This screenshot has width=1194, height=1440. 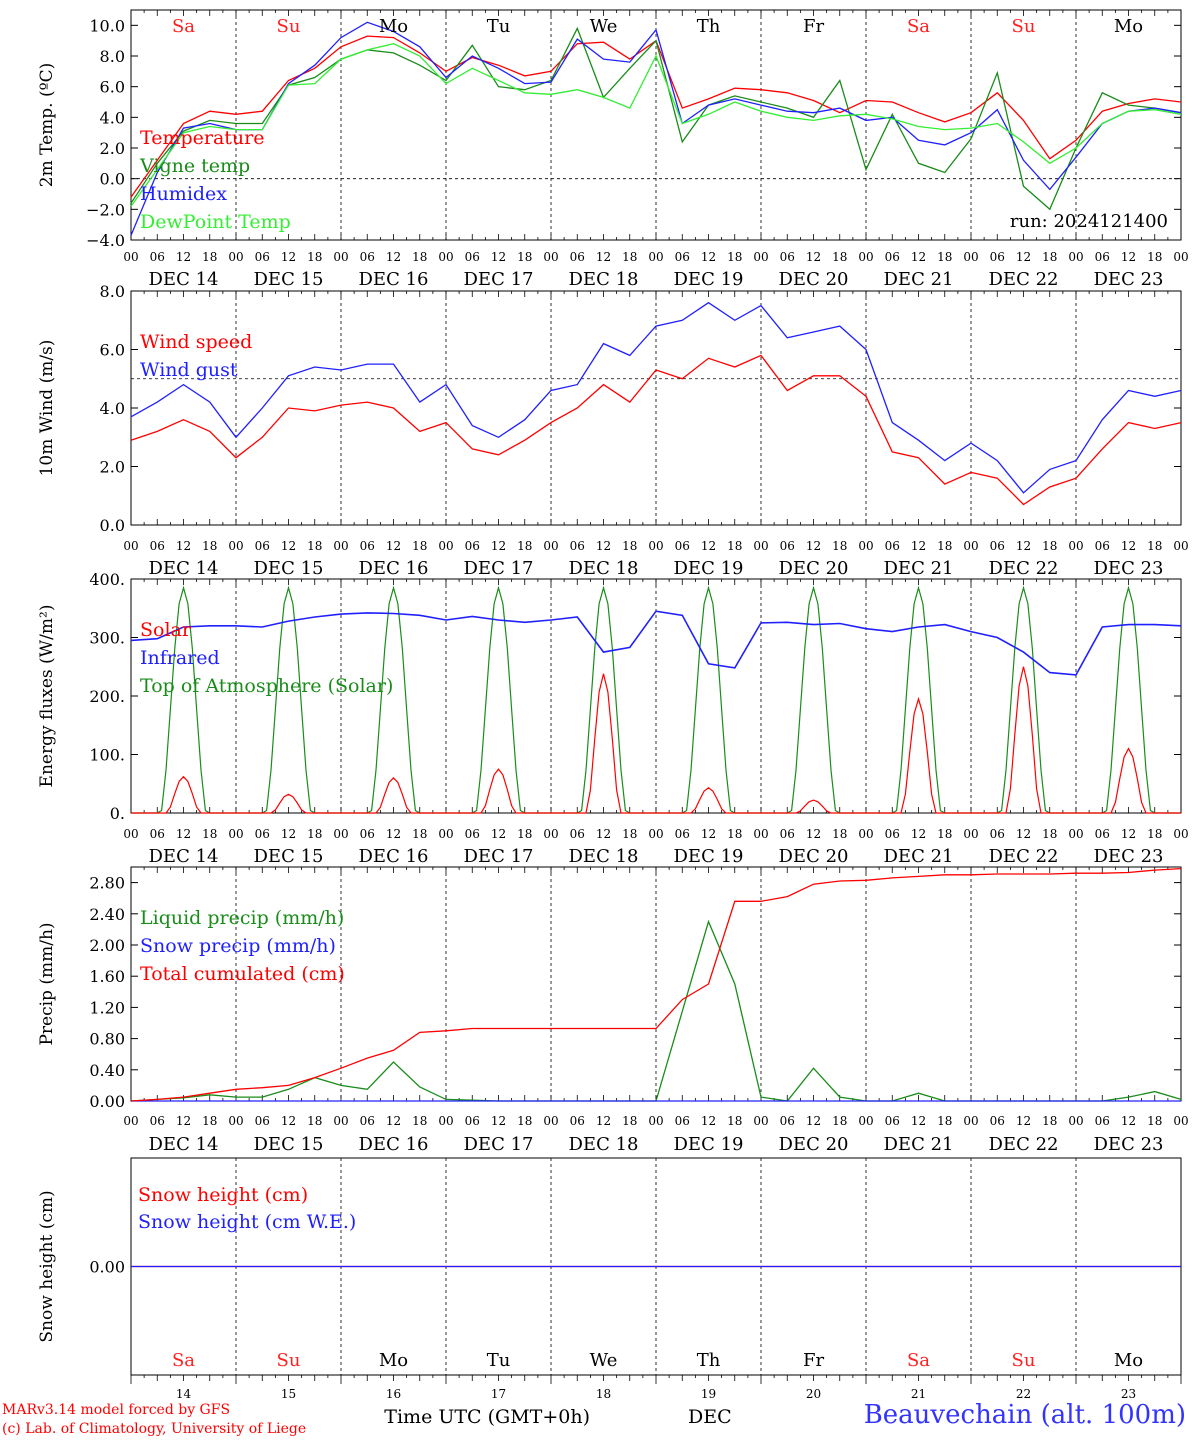 I want to click on temp-x-tick-label: 12, so click(x=813, y=257).